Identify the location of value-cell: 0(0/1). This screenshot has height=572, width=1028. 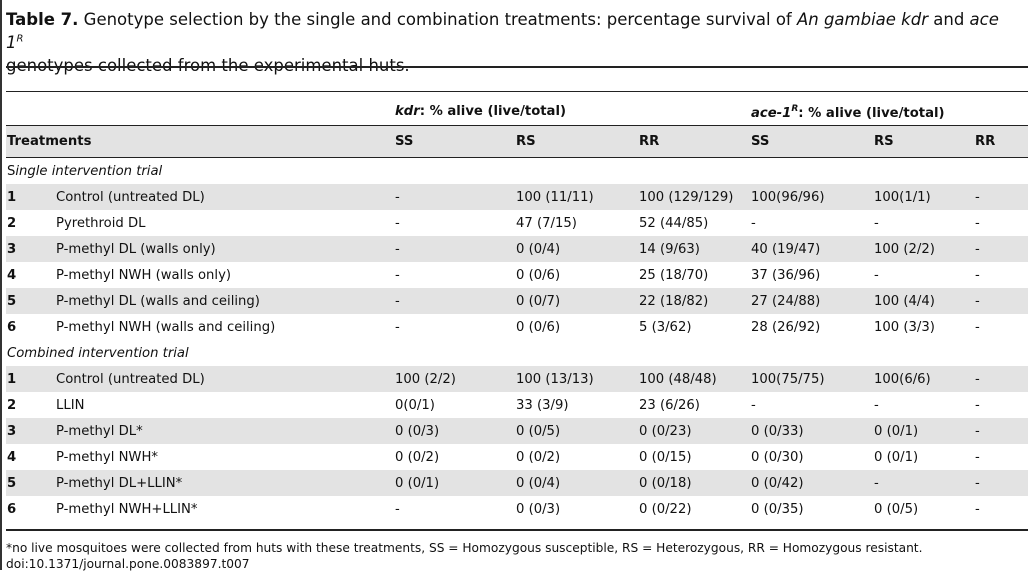
(415, 405).